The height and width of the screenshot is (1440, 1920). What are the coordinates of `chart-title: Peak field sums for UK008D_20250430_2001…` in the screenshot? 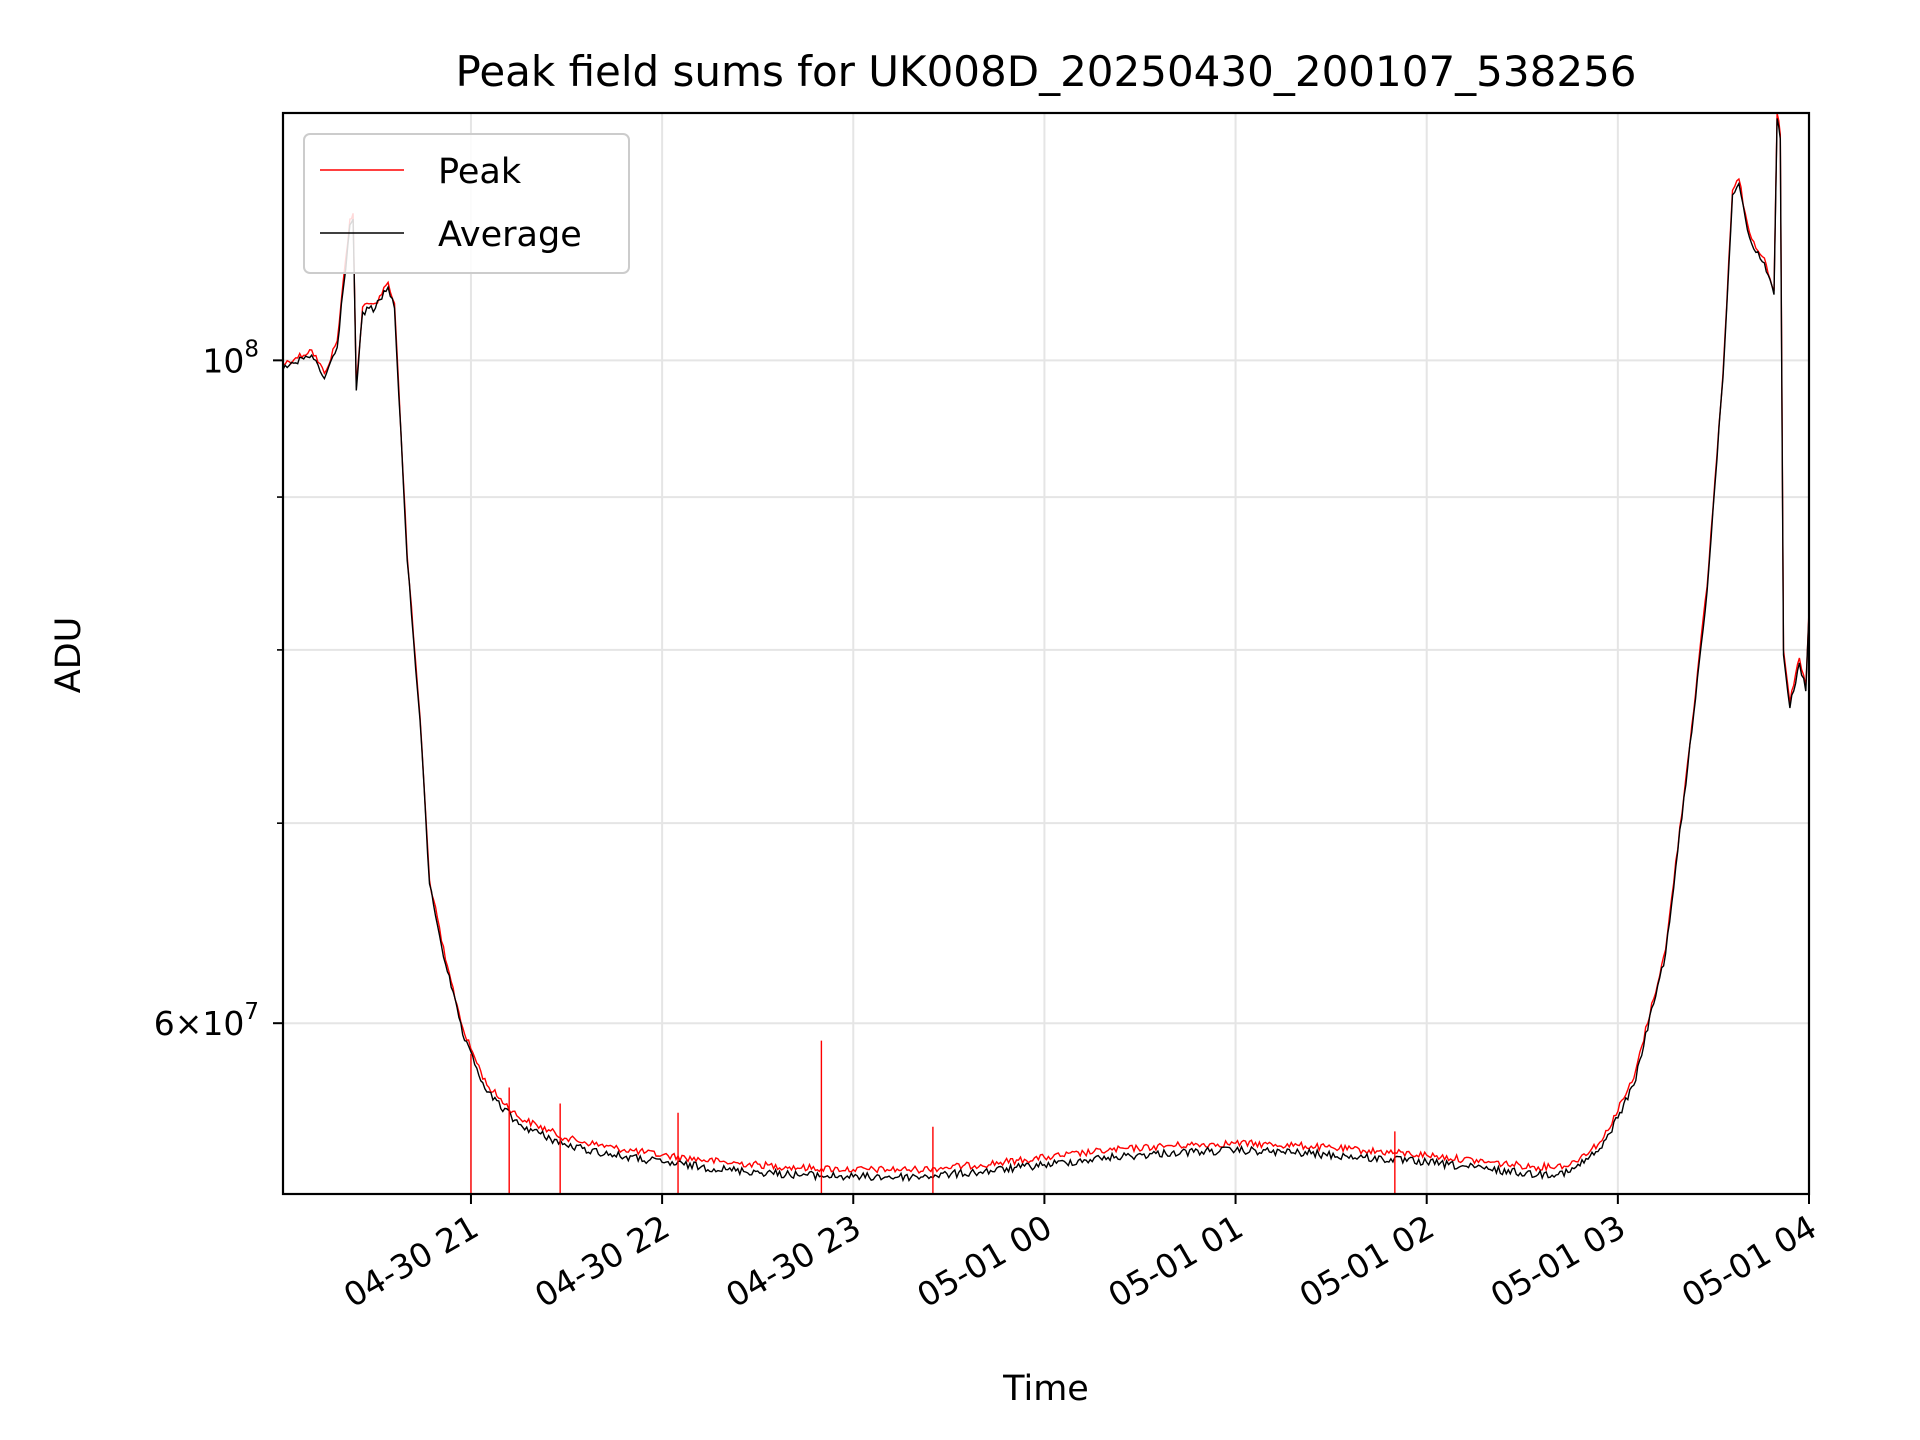 It's located at (1045, 71).